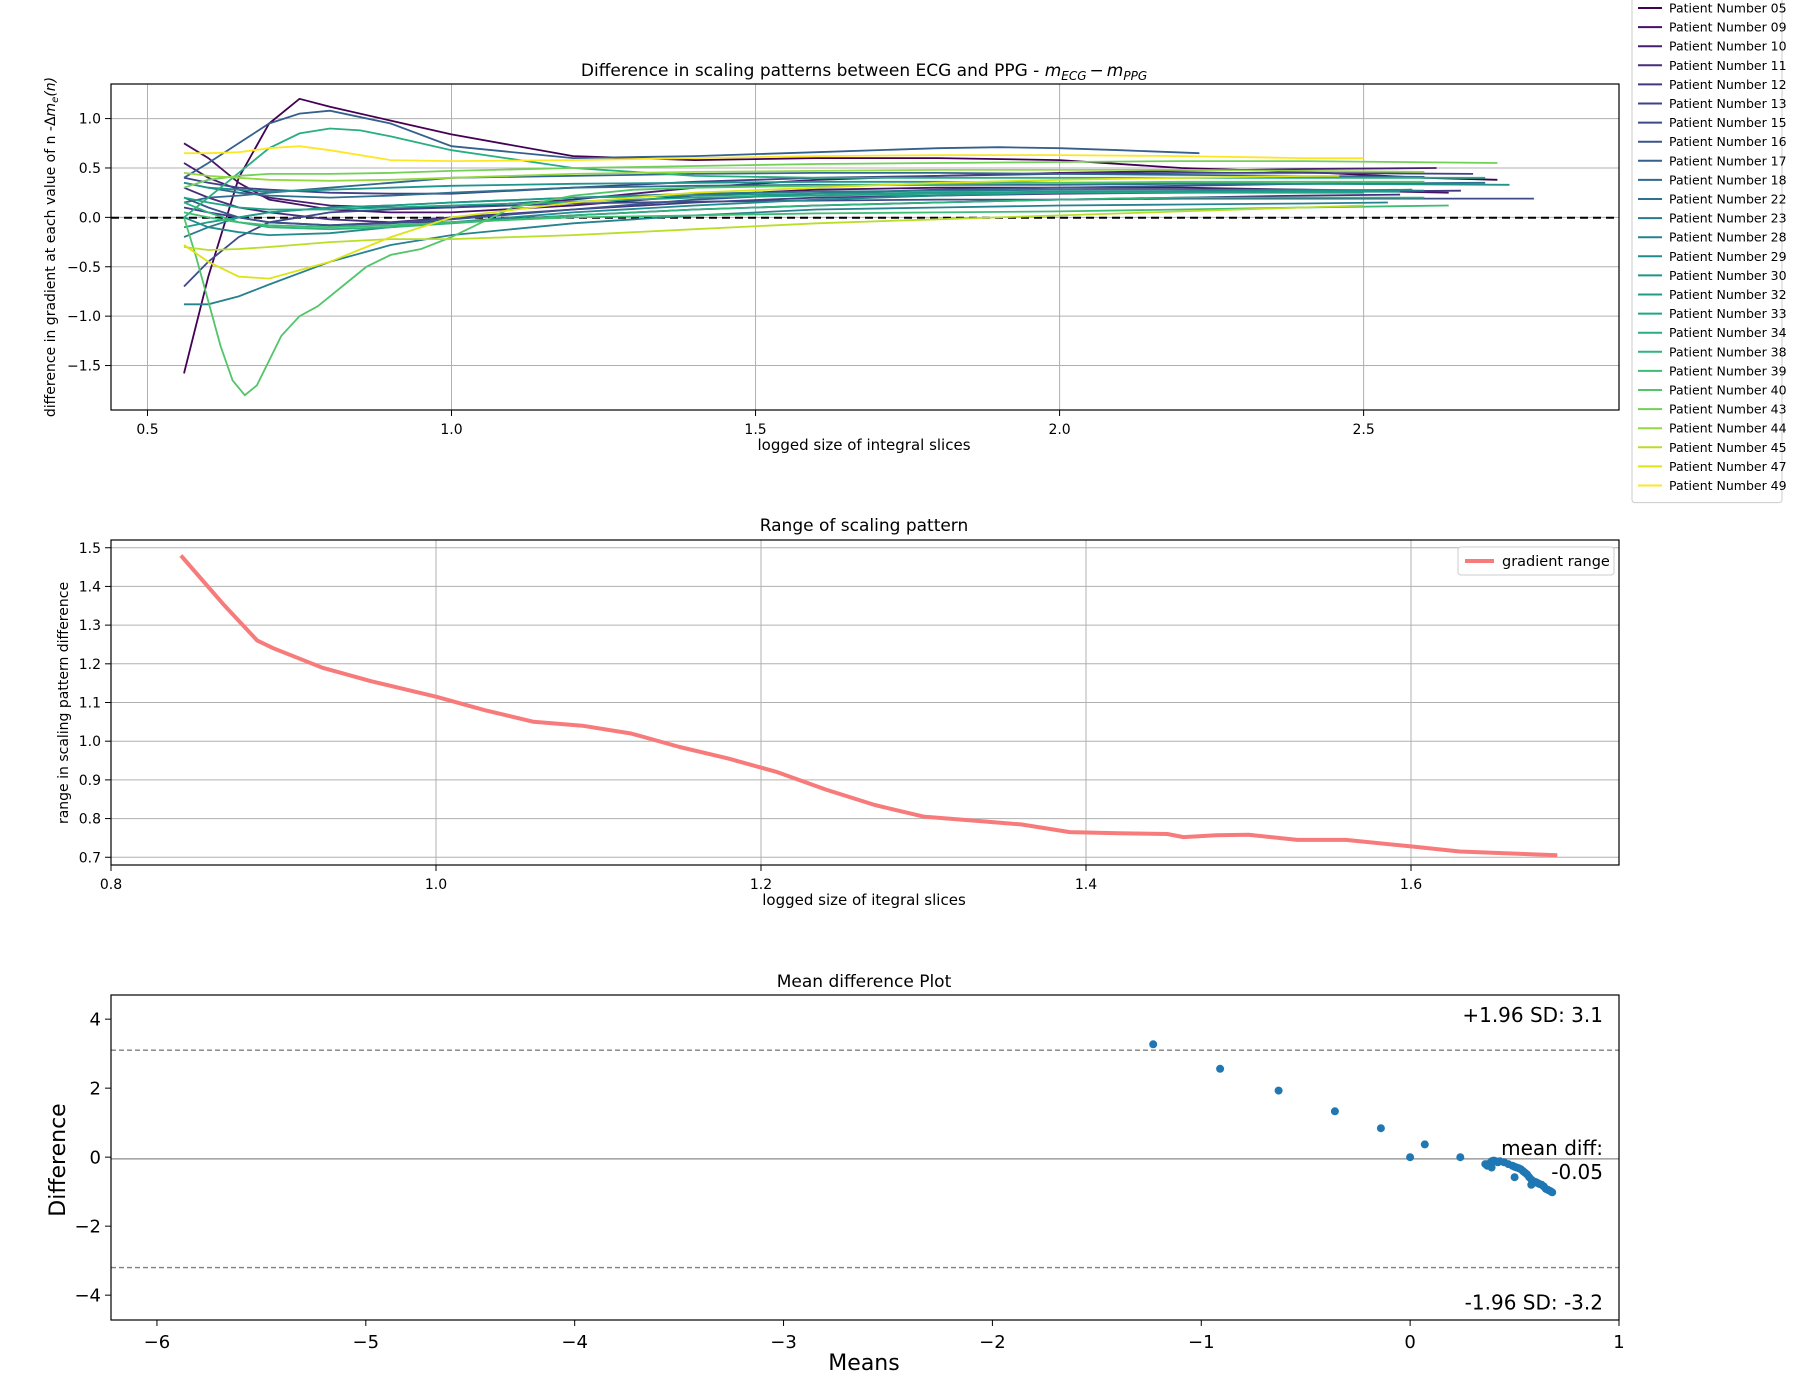 This screenshot has height=1400, width=1800. I want to click on x-tick-label: −5, so click(366, 1342).